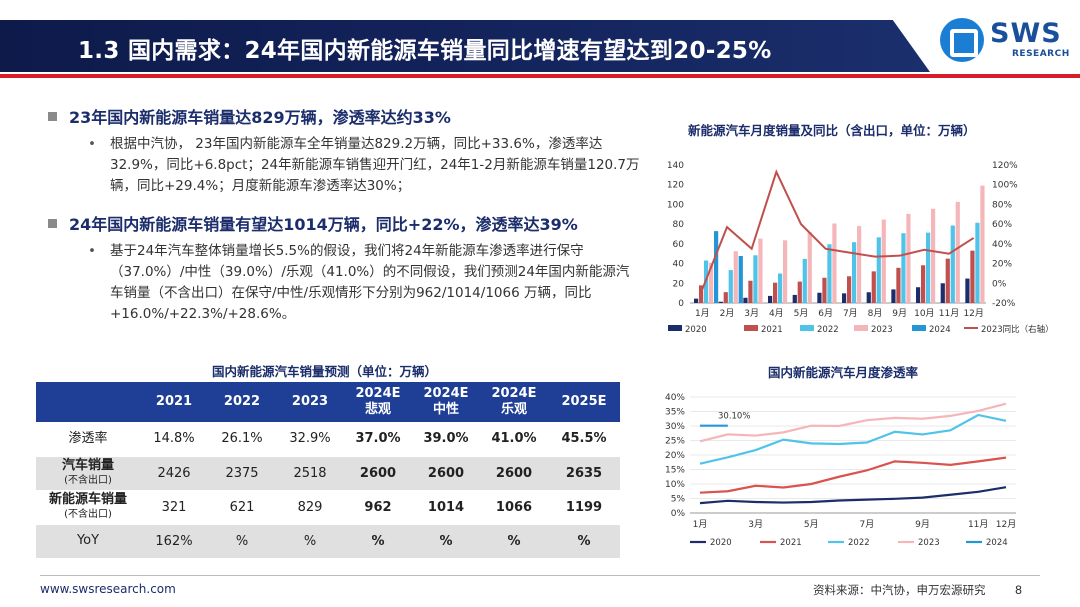  I want to click on table-cell: 962, so click(378, 507).